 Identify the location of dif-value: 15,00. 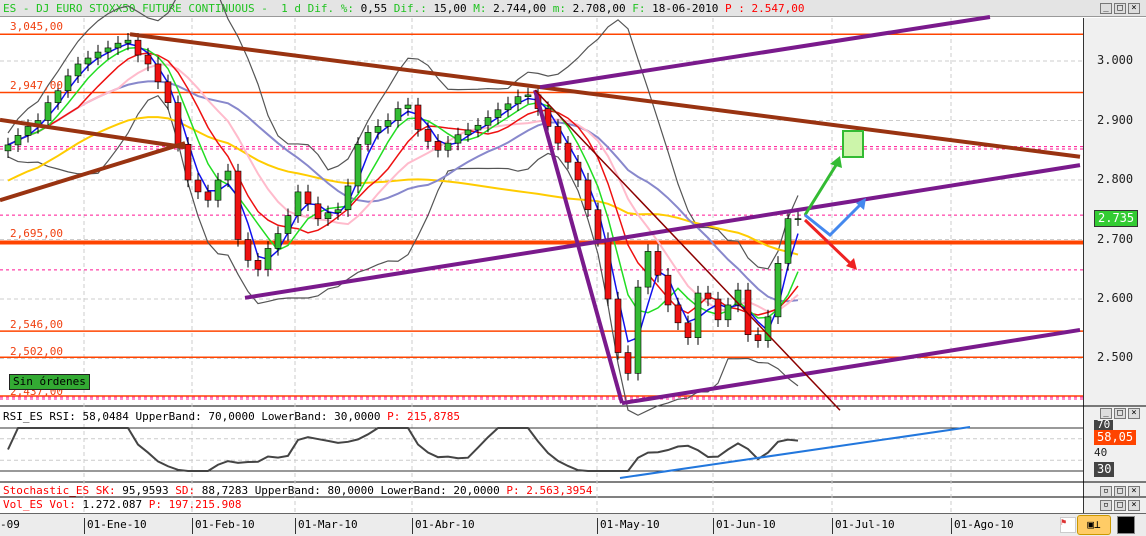
(450, 8).